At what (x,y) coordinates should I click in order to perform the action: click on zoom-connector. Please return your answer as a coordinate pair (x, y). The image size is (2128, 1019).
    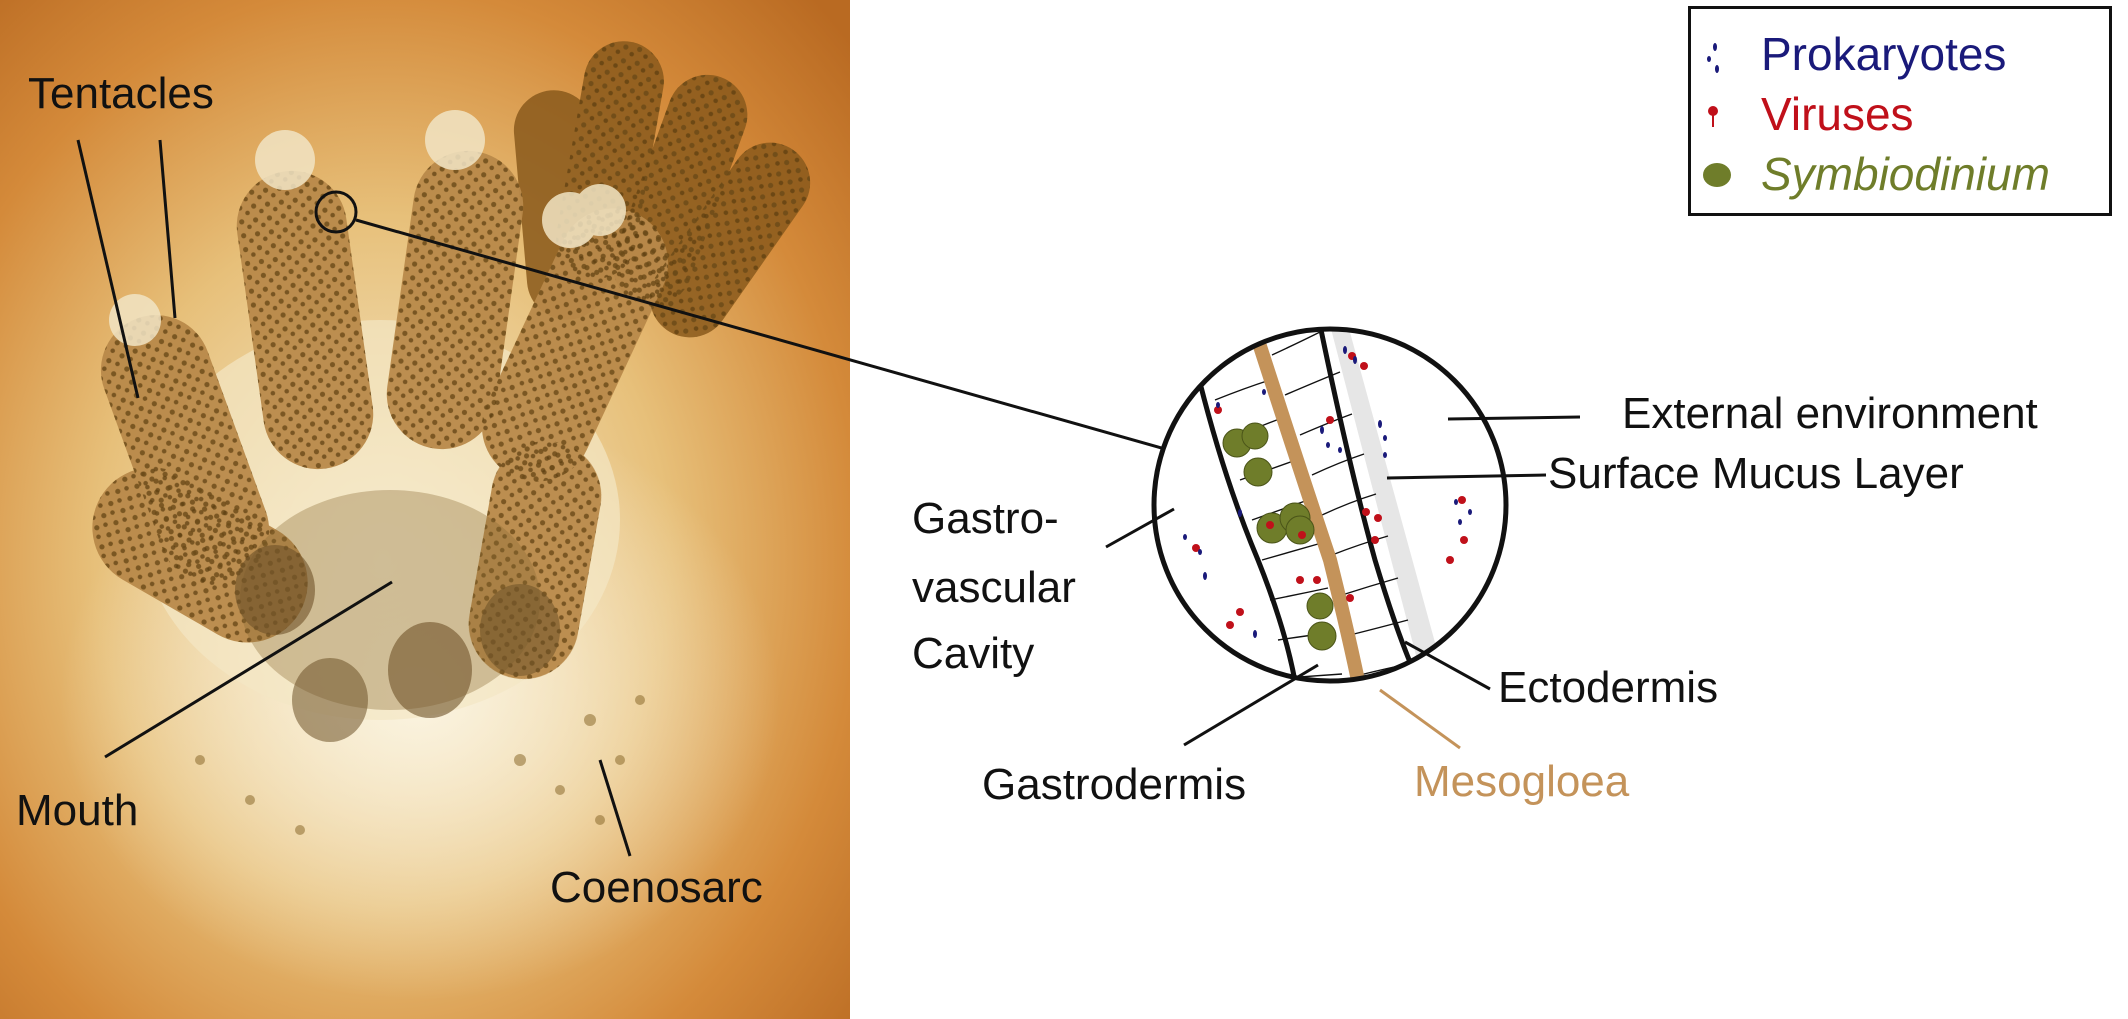
    Looking at the image, I should click on (764, 335).